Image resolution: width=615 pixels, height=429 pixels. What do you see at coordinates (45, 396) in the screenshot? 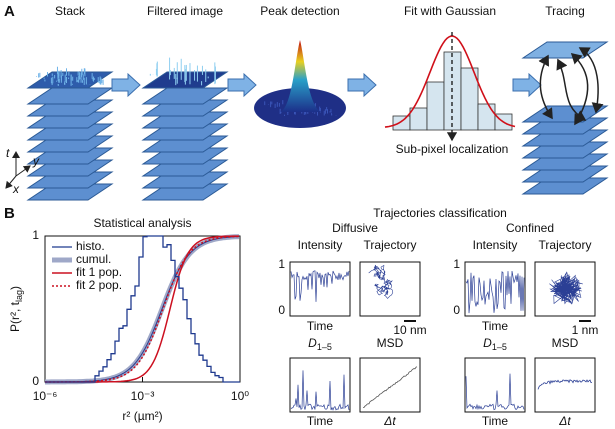
I see `x-tick-label: 10⁻⁶` at bounding box center [45, 396].